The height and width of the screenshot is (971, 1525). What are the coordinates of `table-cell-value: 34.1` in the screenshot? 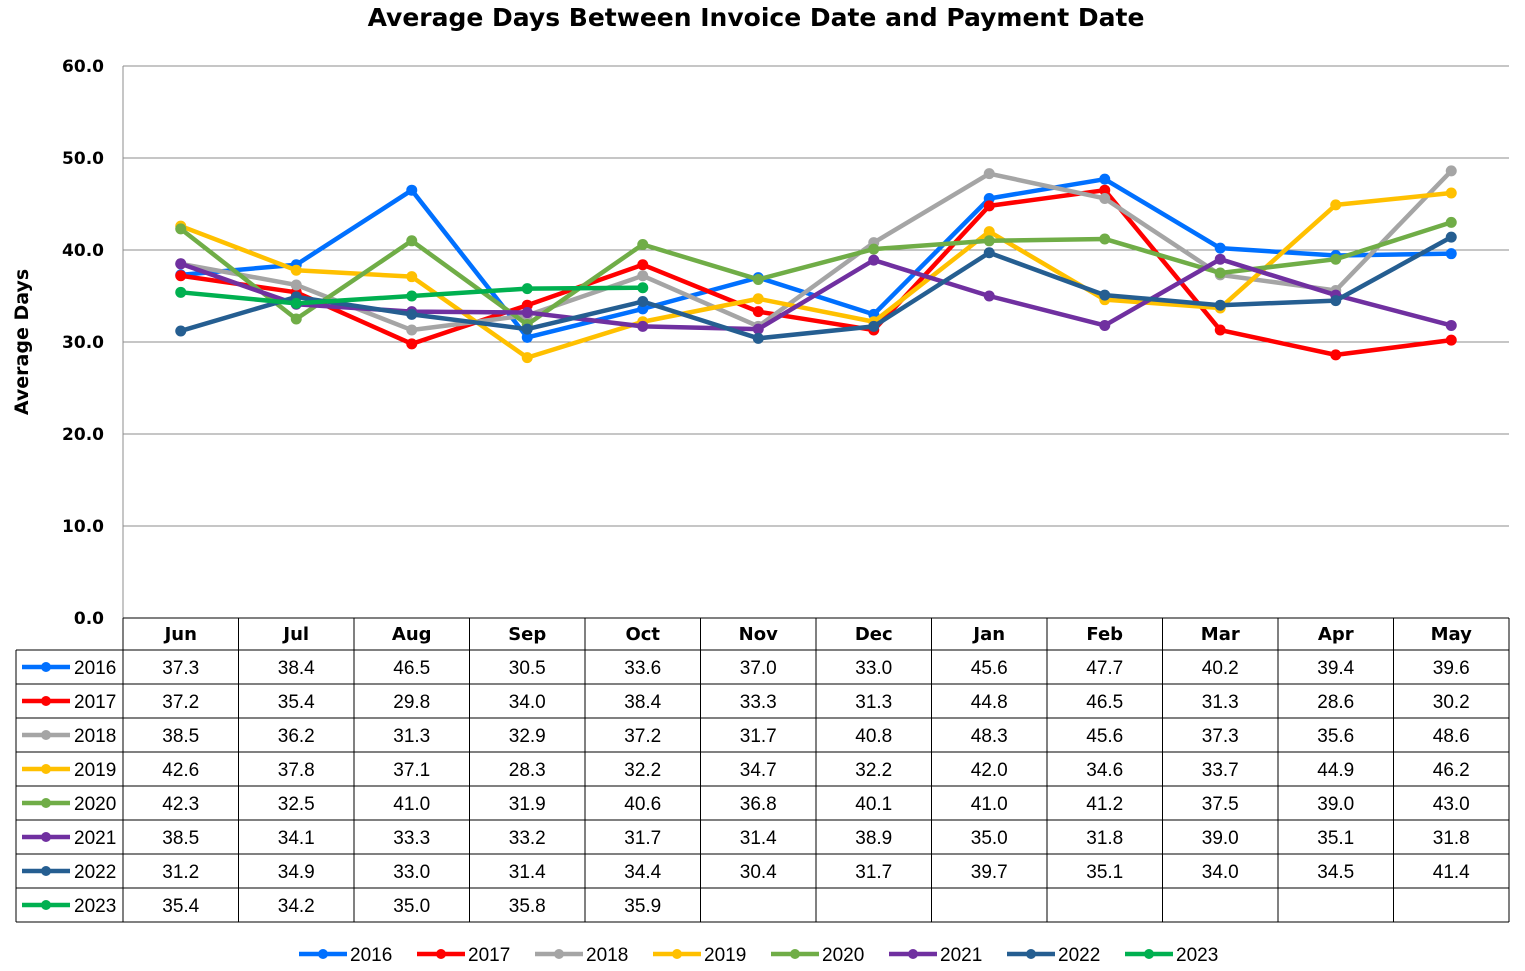 It's located at (296, 838).